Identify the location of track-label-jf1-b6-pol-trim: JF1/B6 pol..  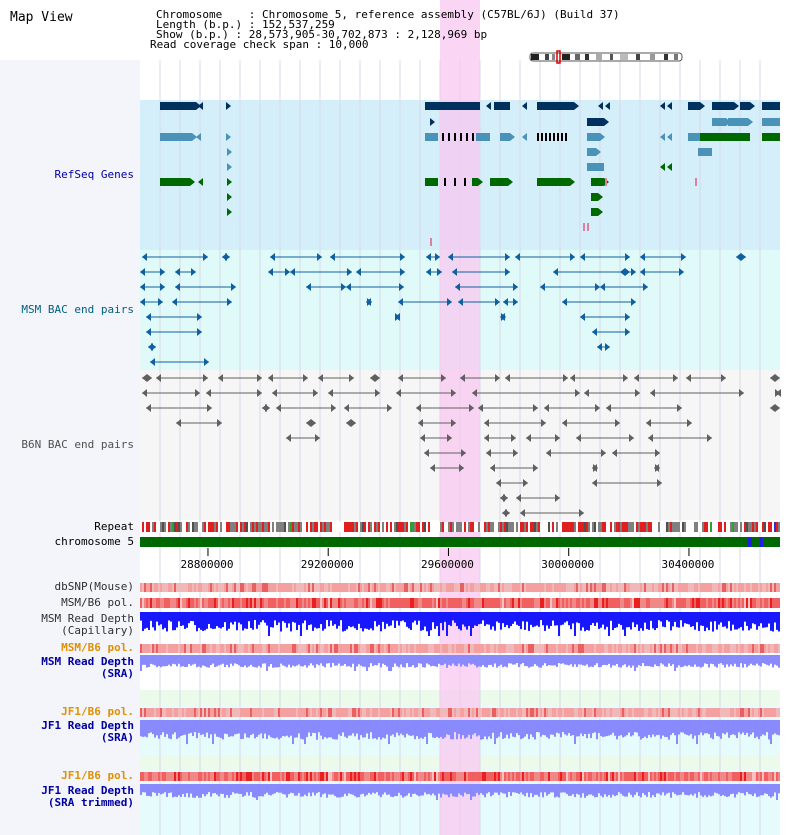
(97, 775).